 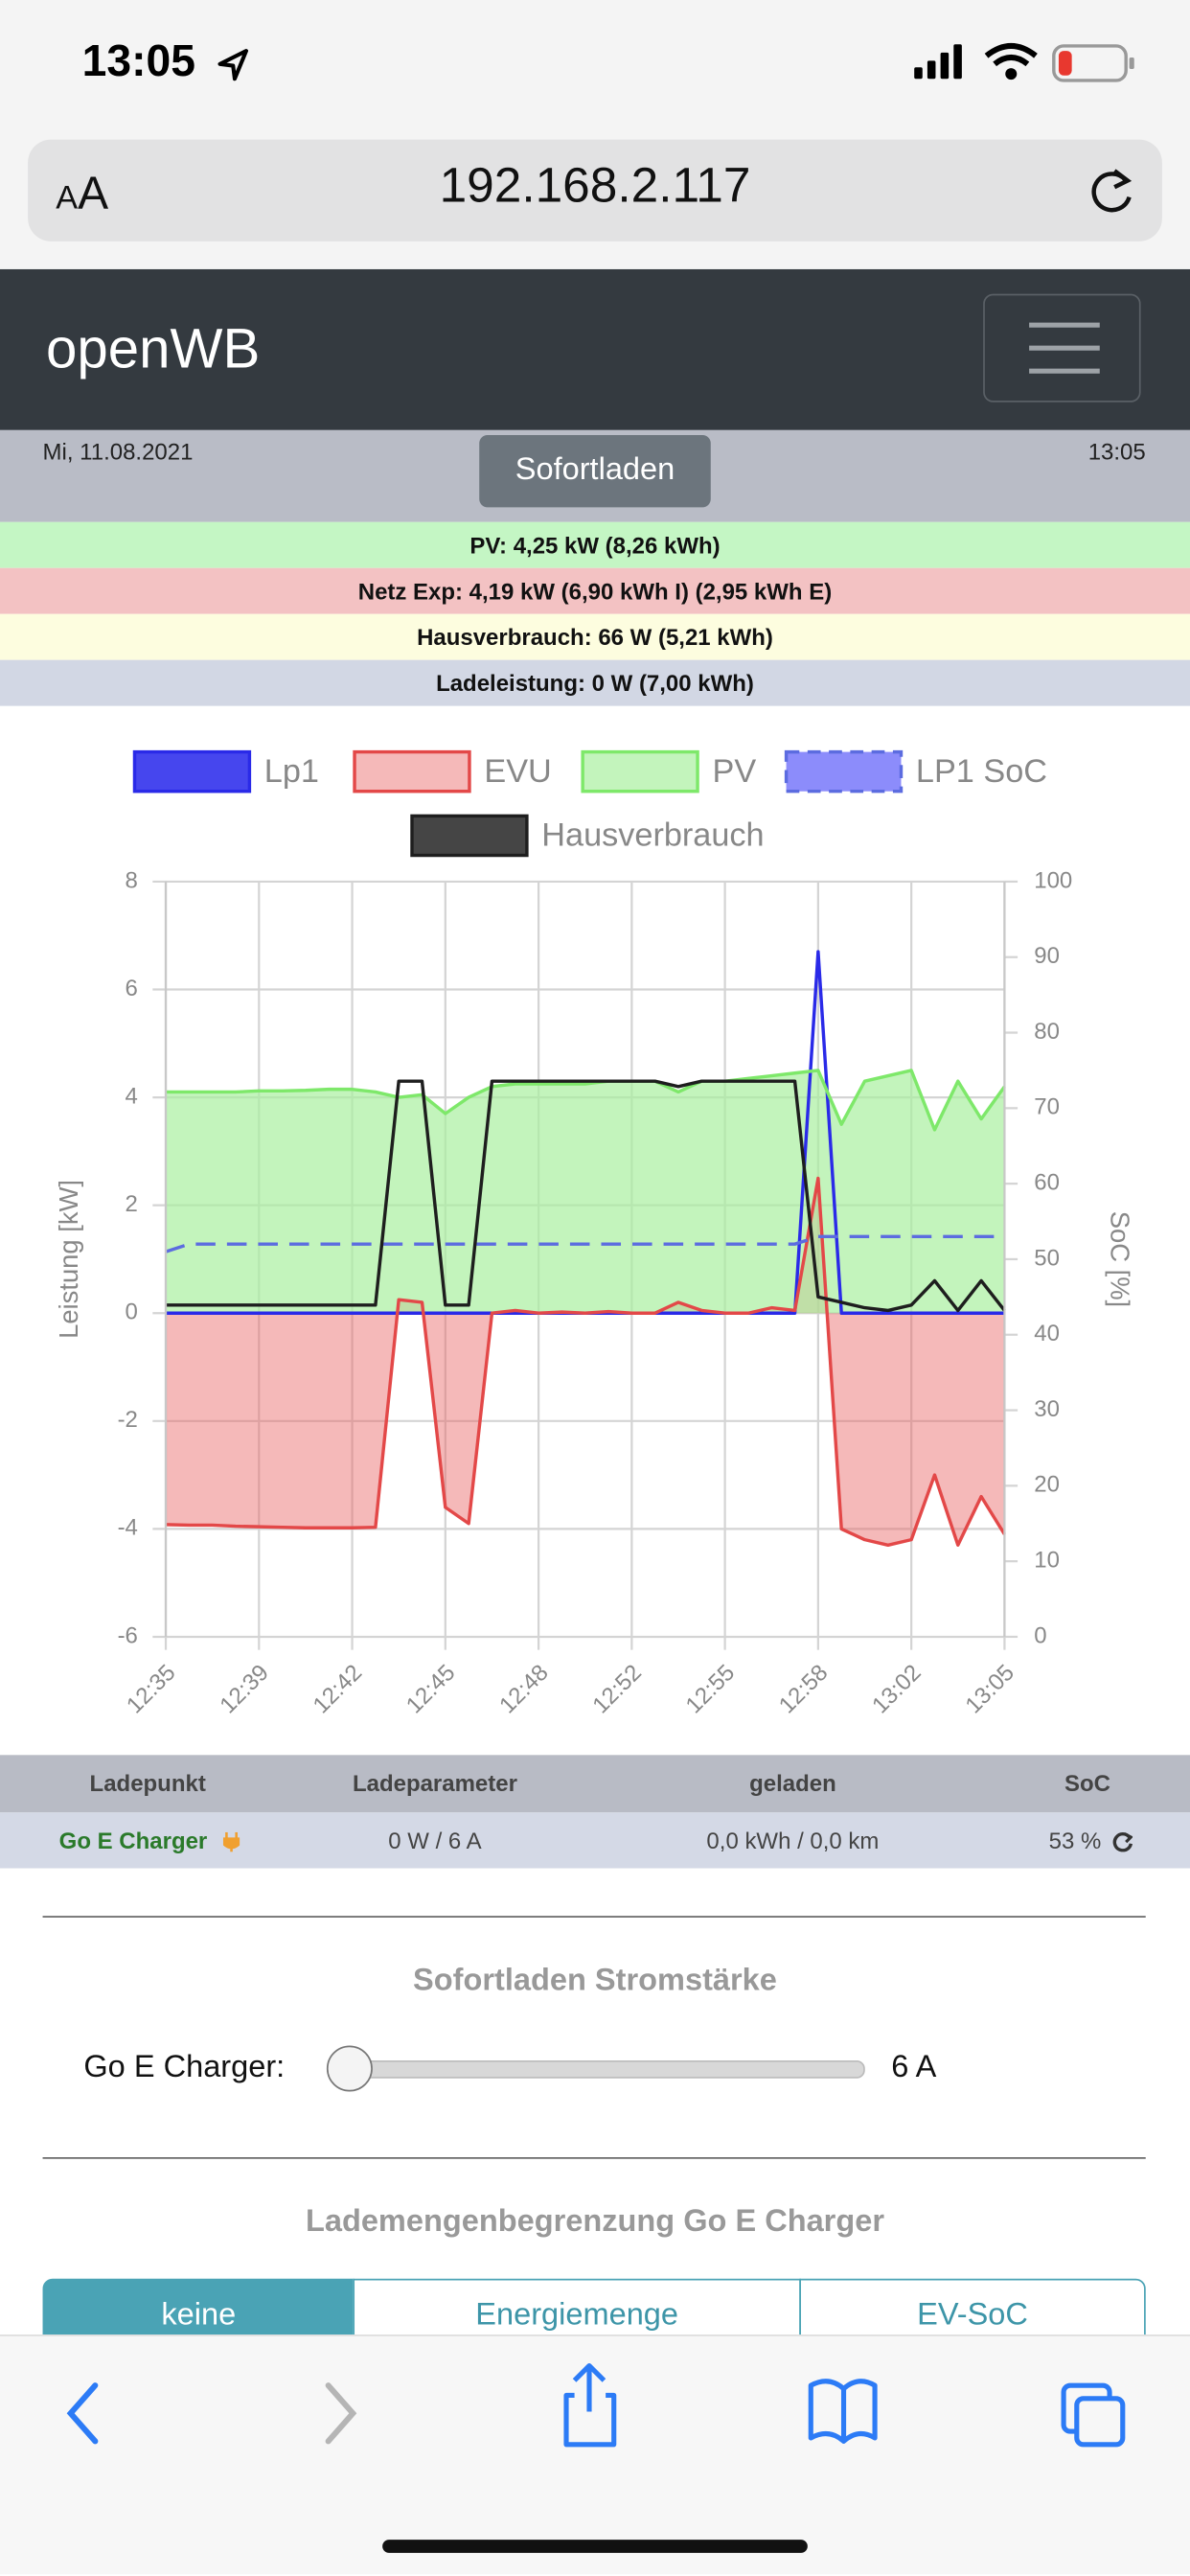 I want to click on y2-tick-label: 10, so click(x=1047, y=1560).